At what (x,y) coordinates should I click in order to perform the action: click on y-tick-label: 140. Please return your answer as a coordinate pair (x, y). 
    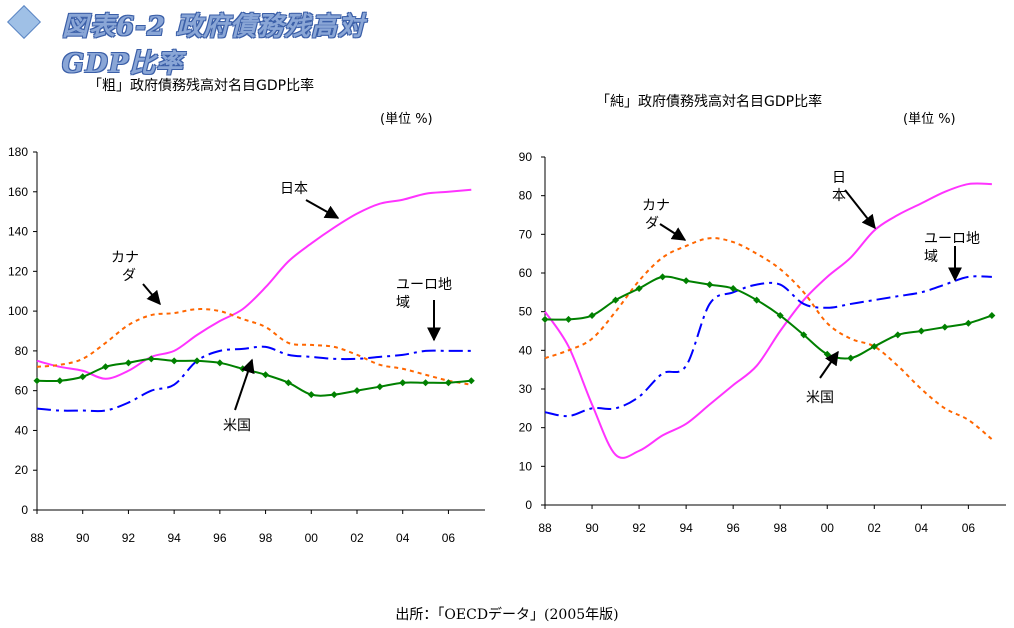
    Looking at the image, I should click on (18, 232).